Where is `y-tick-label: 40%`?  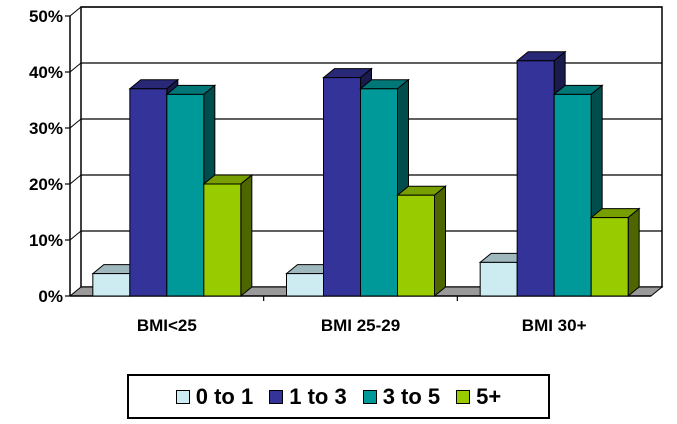 y-tick-label: 40% is located at coordinates (46, 72).